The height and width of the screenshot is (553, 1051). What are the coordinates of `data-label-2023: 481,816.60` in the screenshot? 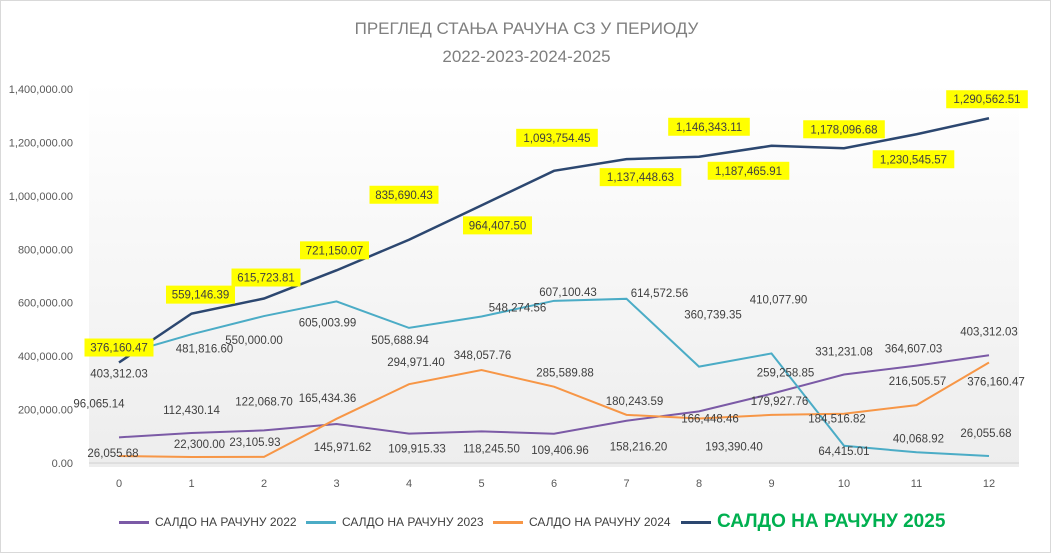 It's located at (205, 349).